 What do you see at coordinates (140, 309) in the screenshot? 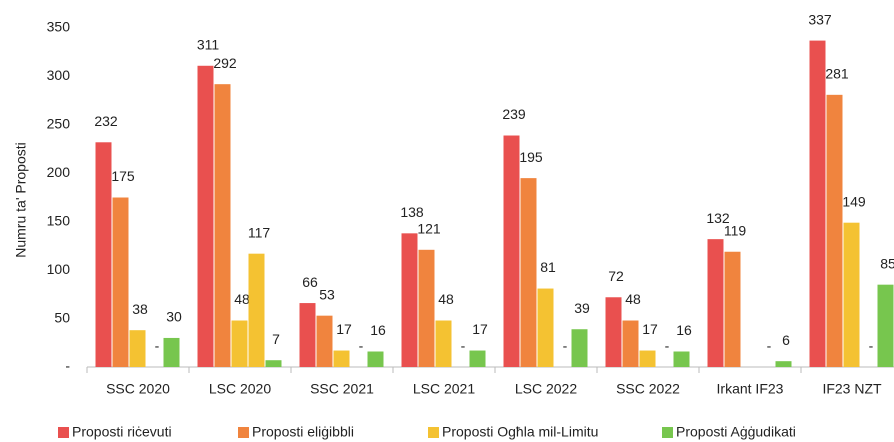
I see `data-label: 38` at bounding box center [140, 309].